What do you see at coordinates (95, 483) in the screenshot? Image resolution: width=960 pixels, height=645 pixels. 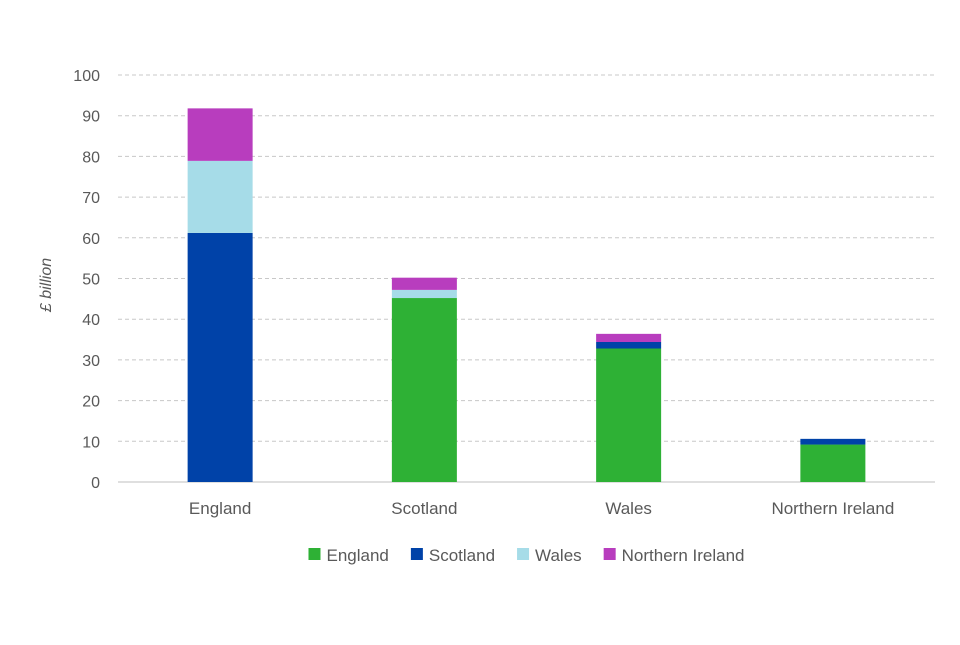 I see `y-tick-label: 0` at bounding box center [95, 483].